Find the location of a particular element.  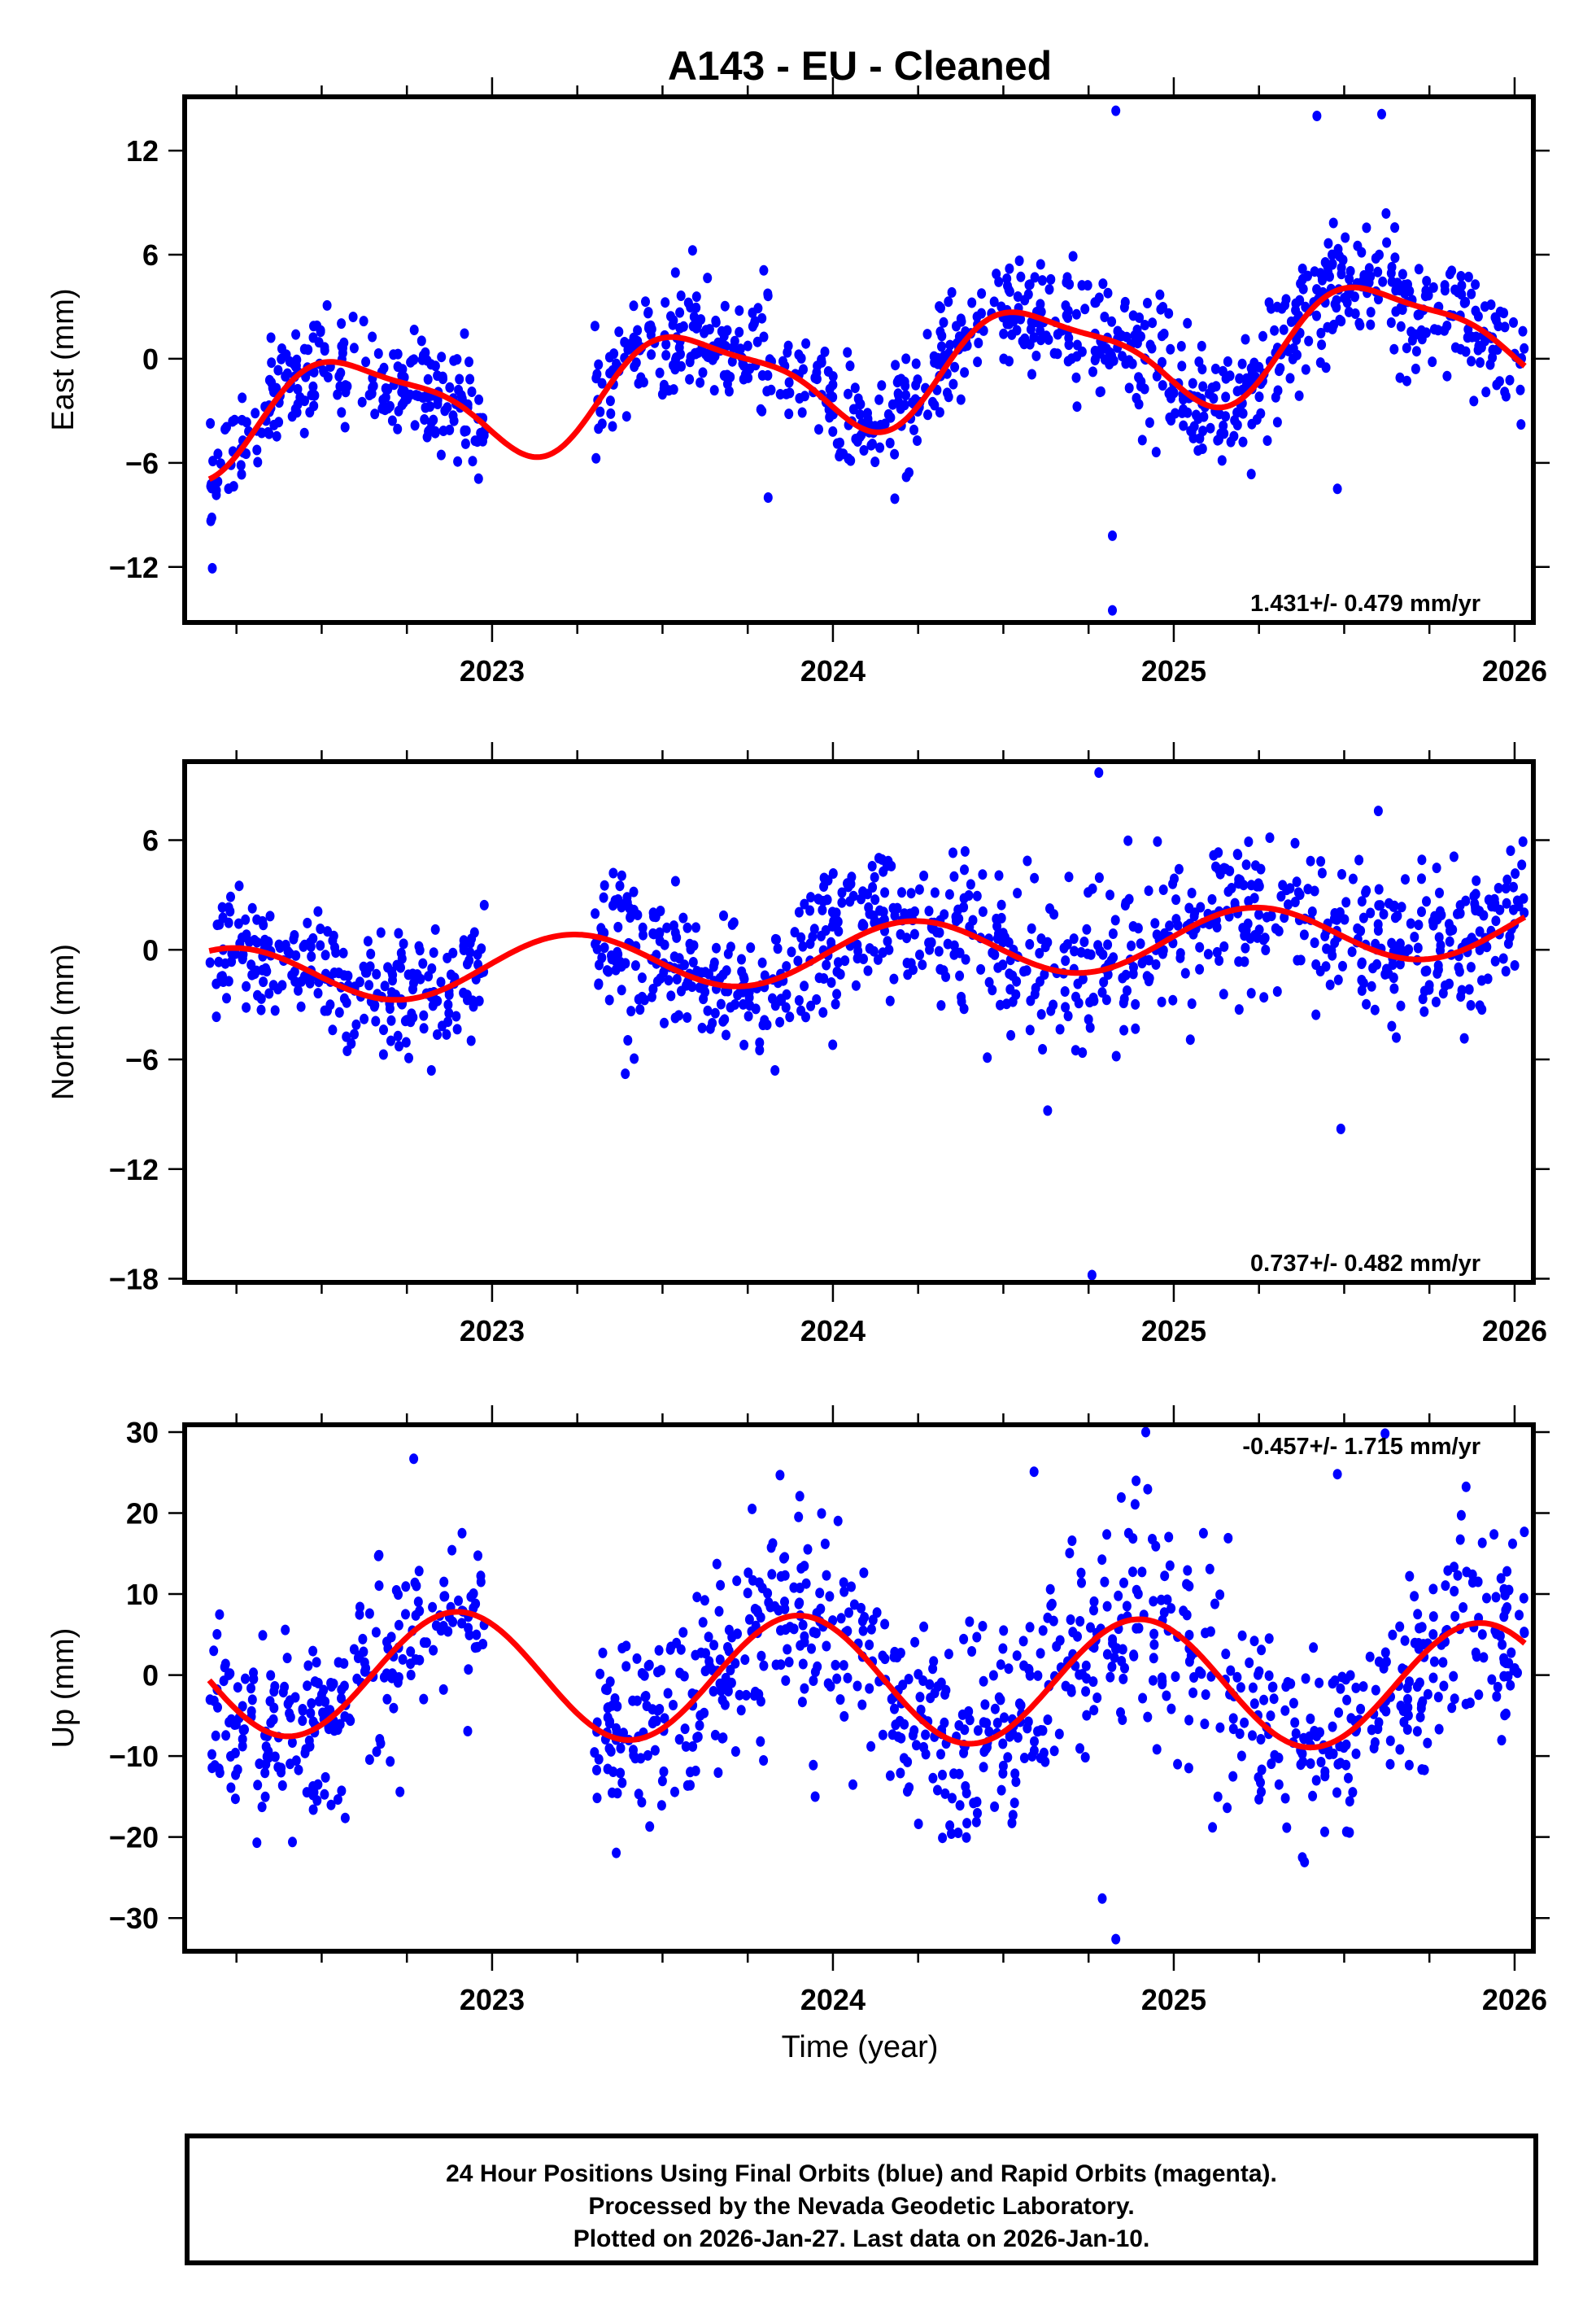

y-tick-label: 20 is located at coordinates (142, 1513).